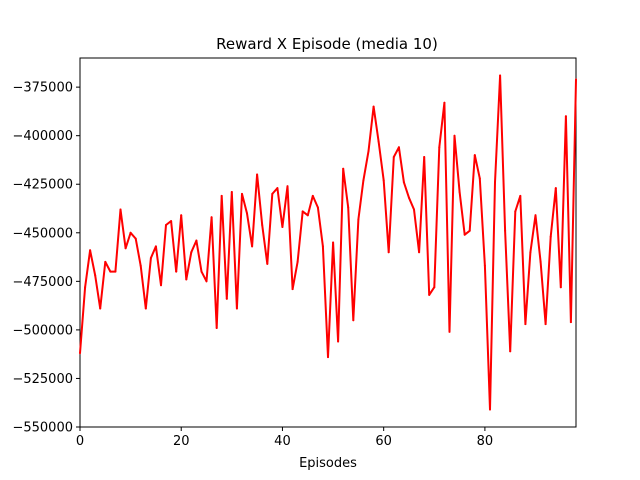 This screenshot has width=640, height=480. I want to click on y-tick-label: −550000, so click(42, 428).